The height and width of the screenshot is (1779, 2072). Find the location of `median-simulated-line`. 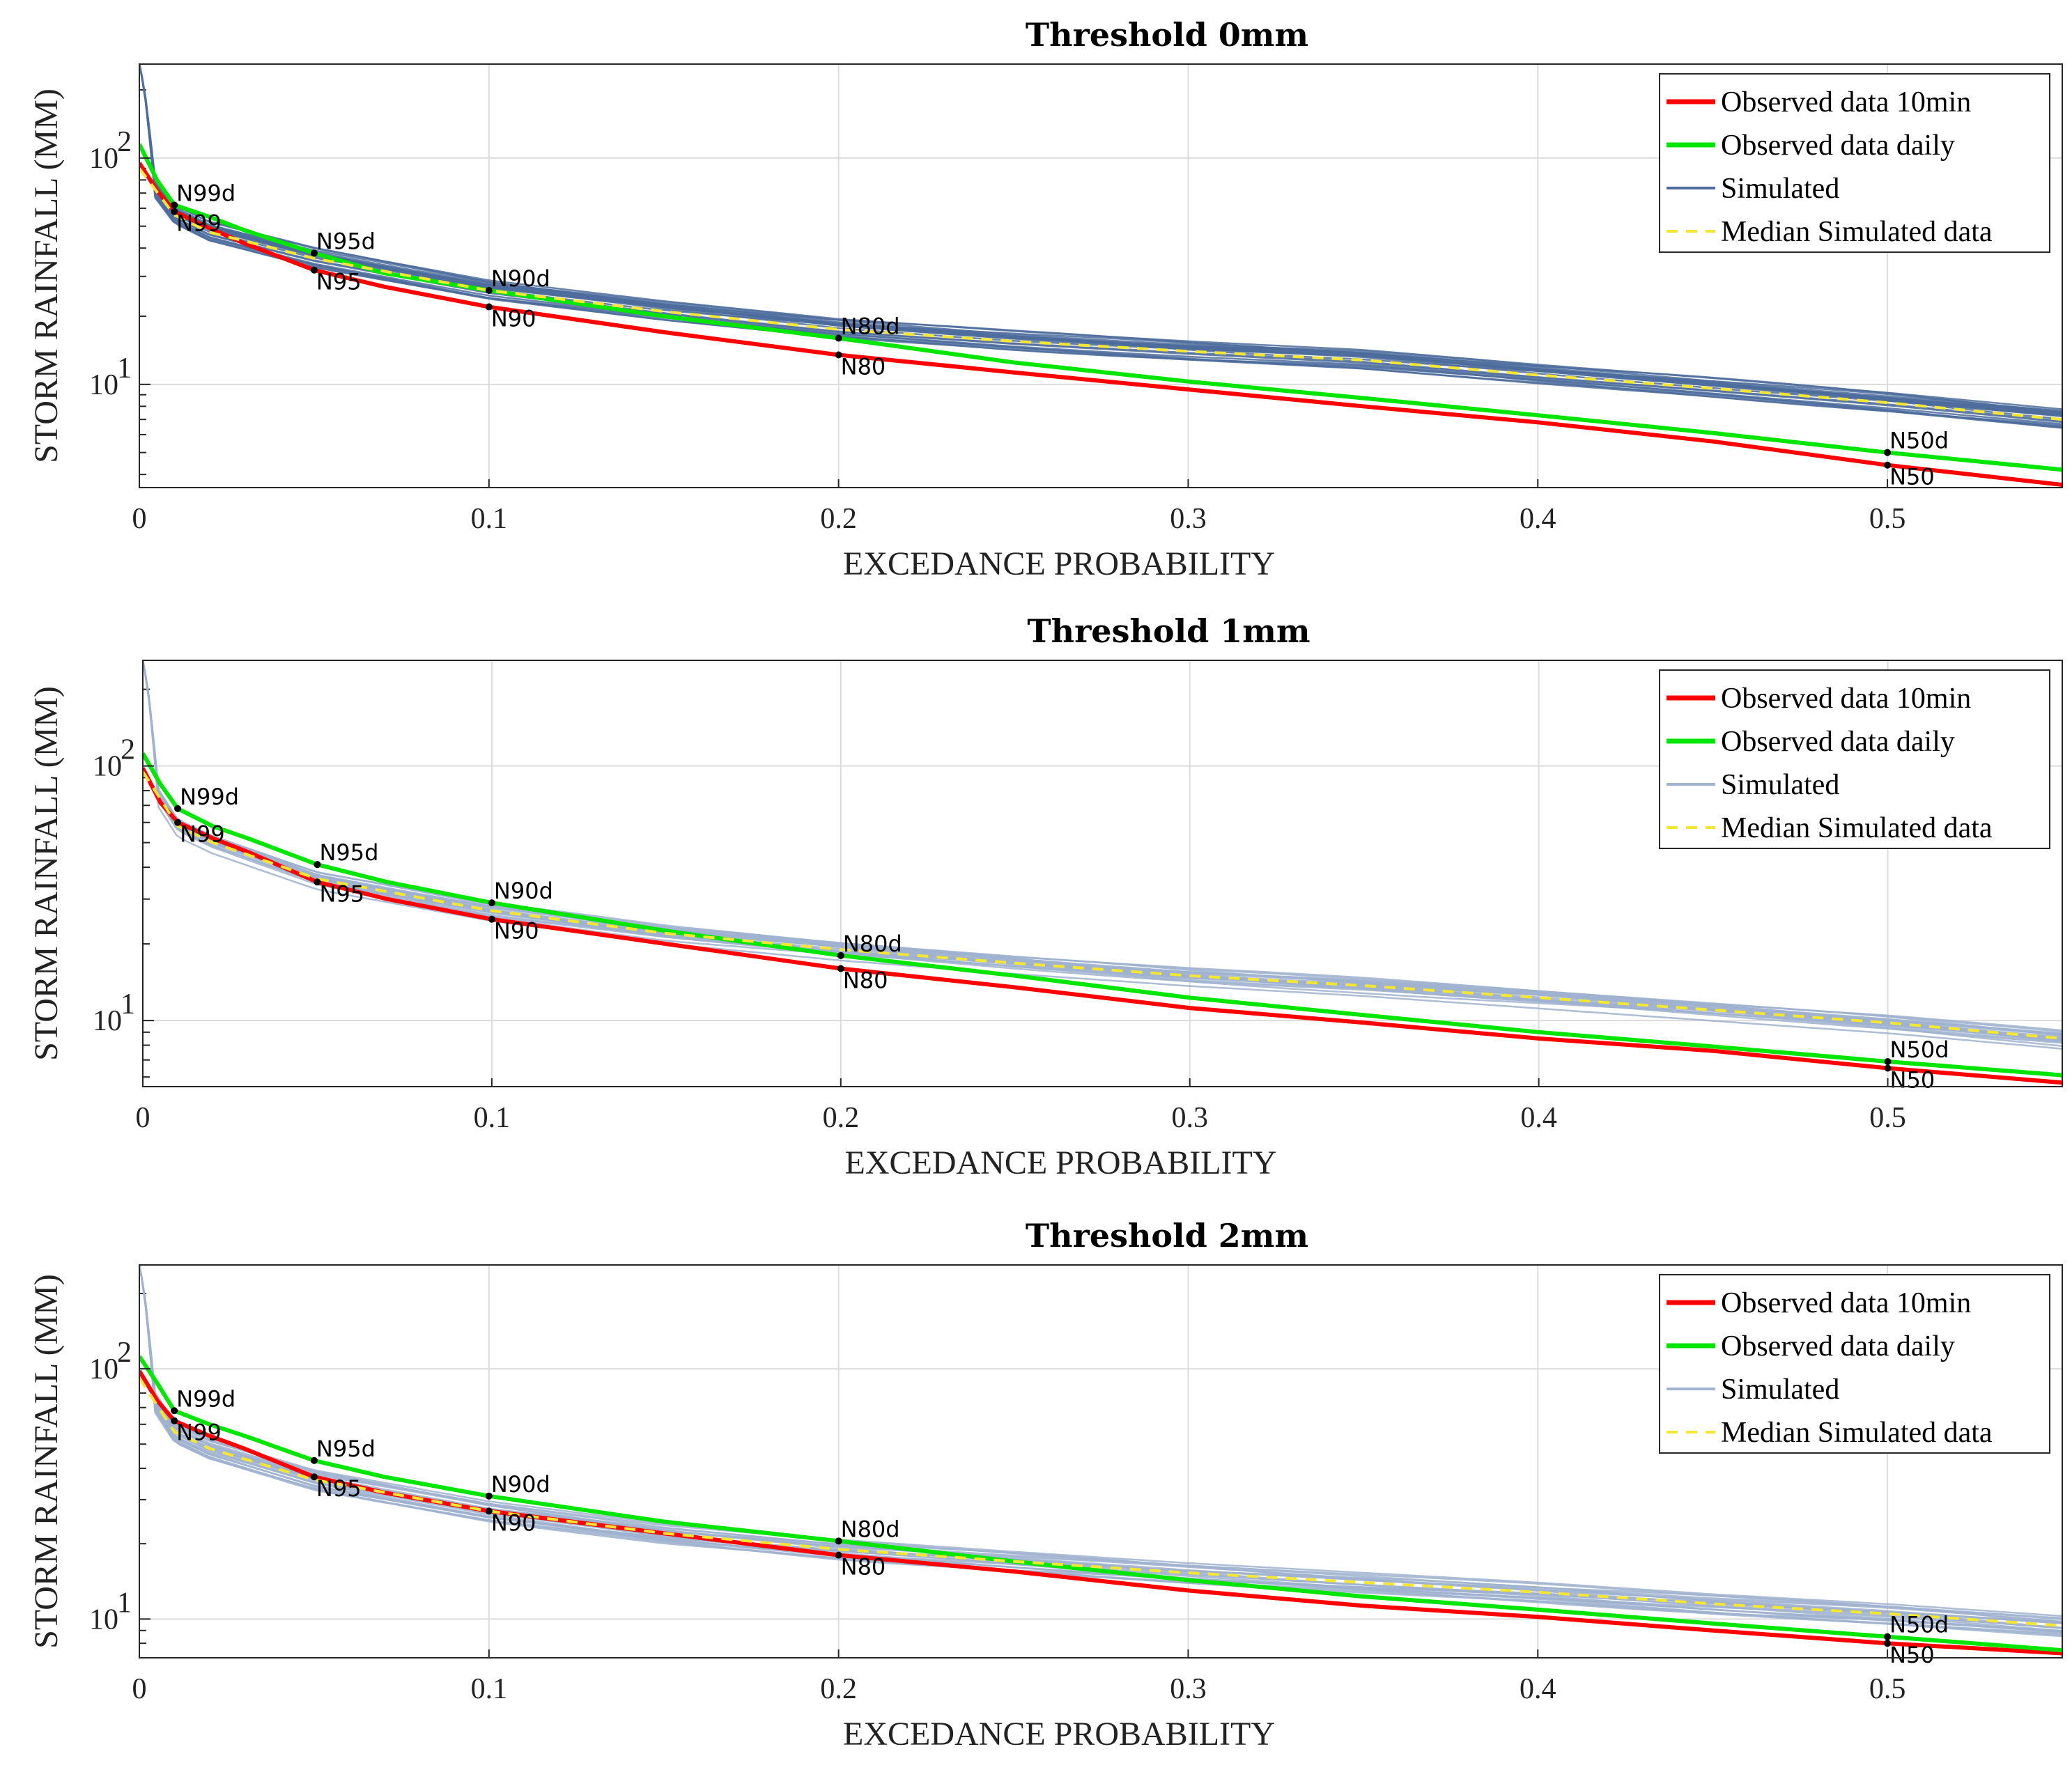

median-simulated-line is located at coordinates (1102, 905).